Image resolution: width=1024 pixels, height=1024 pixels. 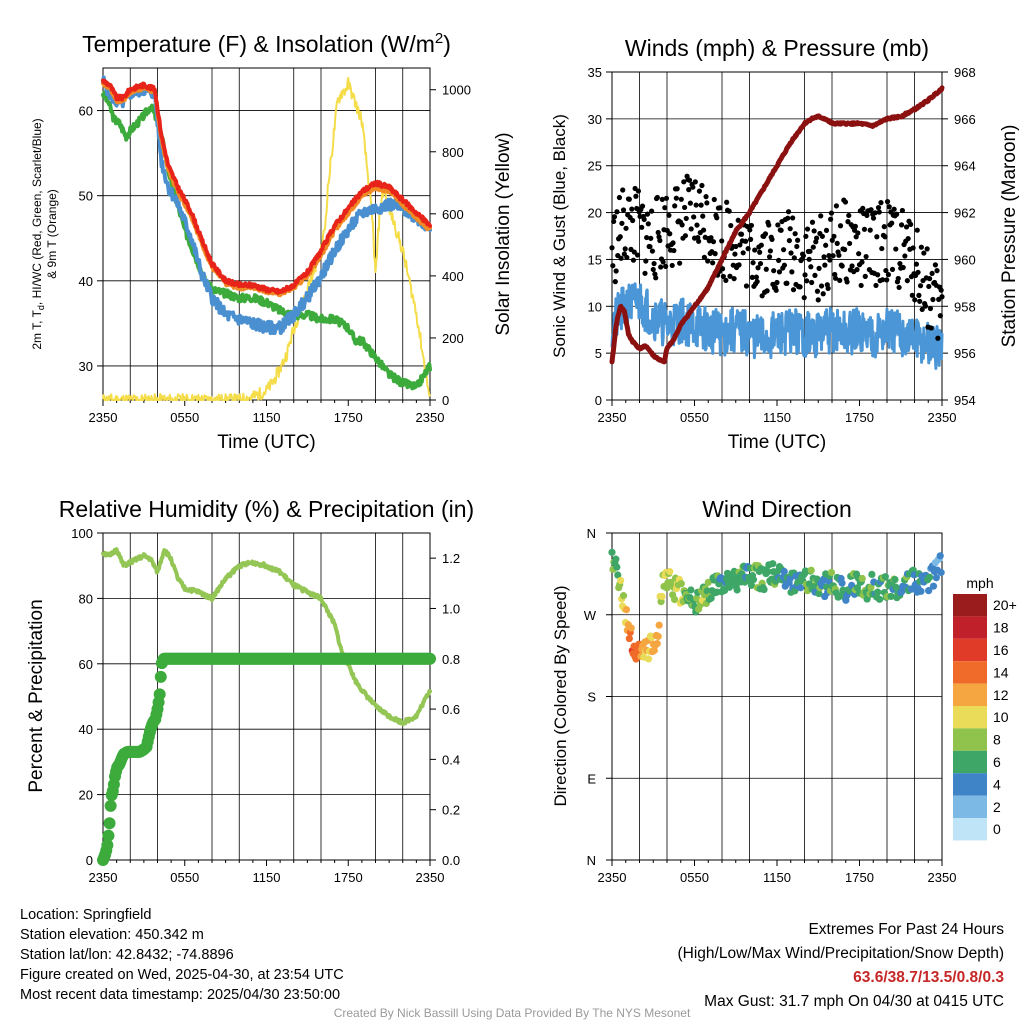 What do you see at coordinates (348, 417) in the screenshot?
I see `temperature-x-tick-label: 1750` at bounding box center [348, 417].